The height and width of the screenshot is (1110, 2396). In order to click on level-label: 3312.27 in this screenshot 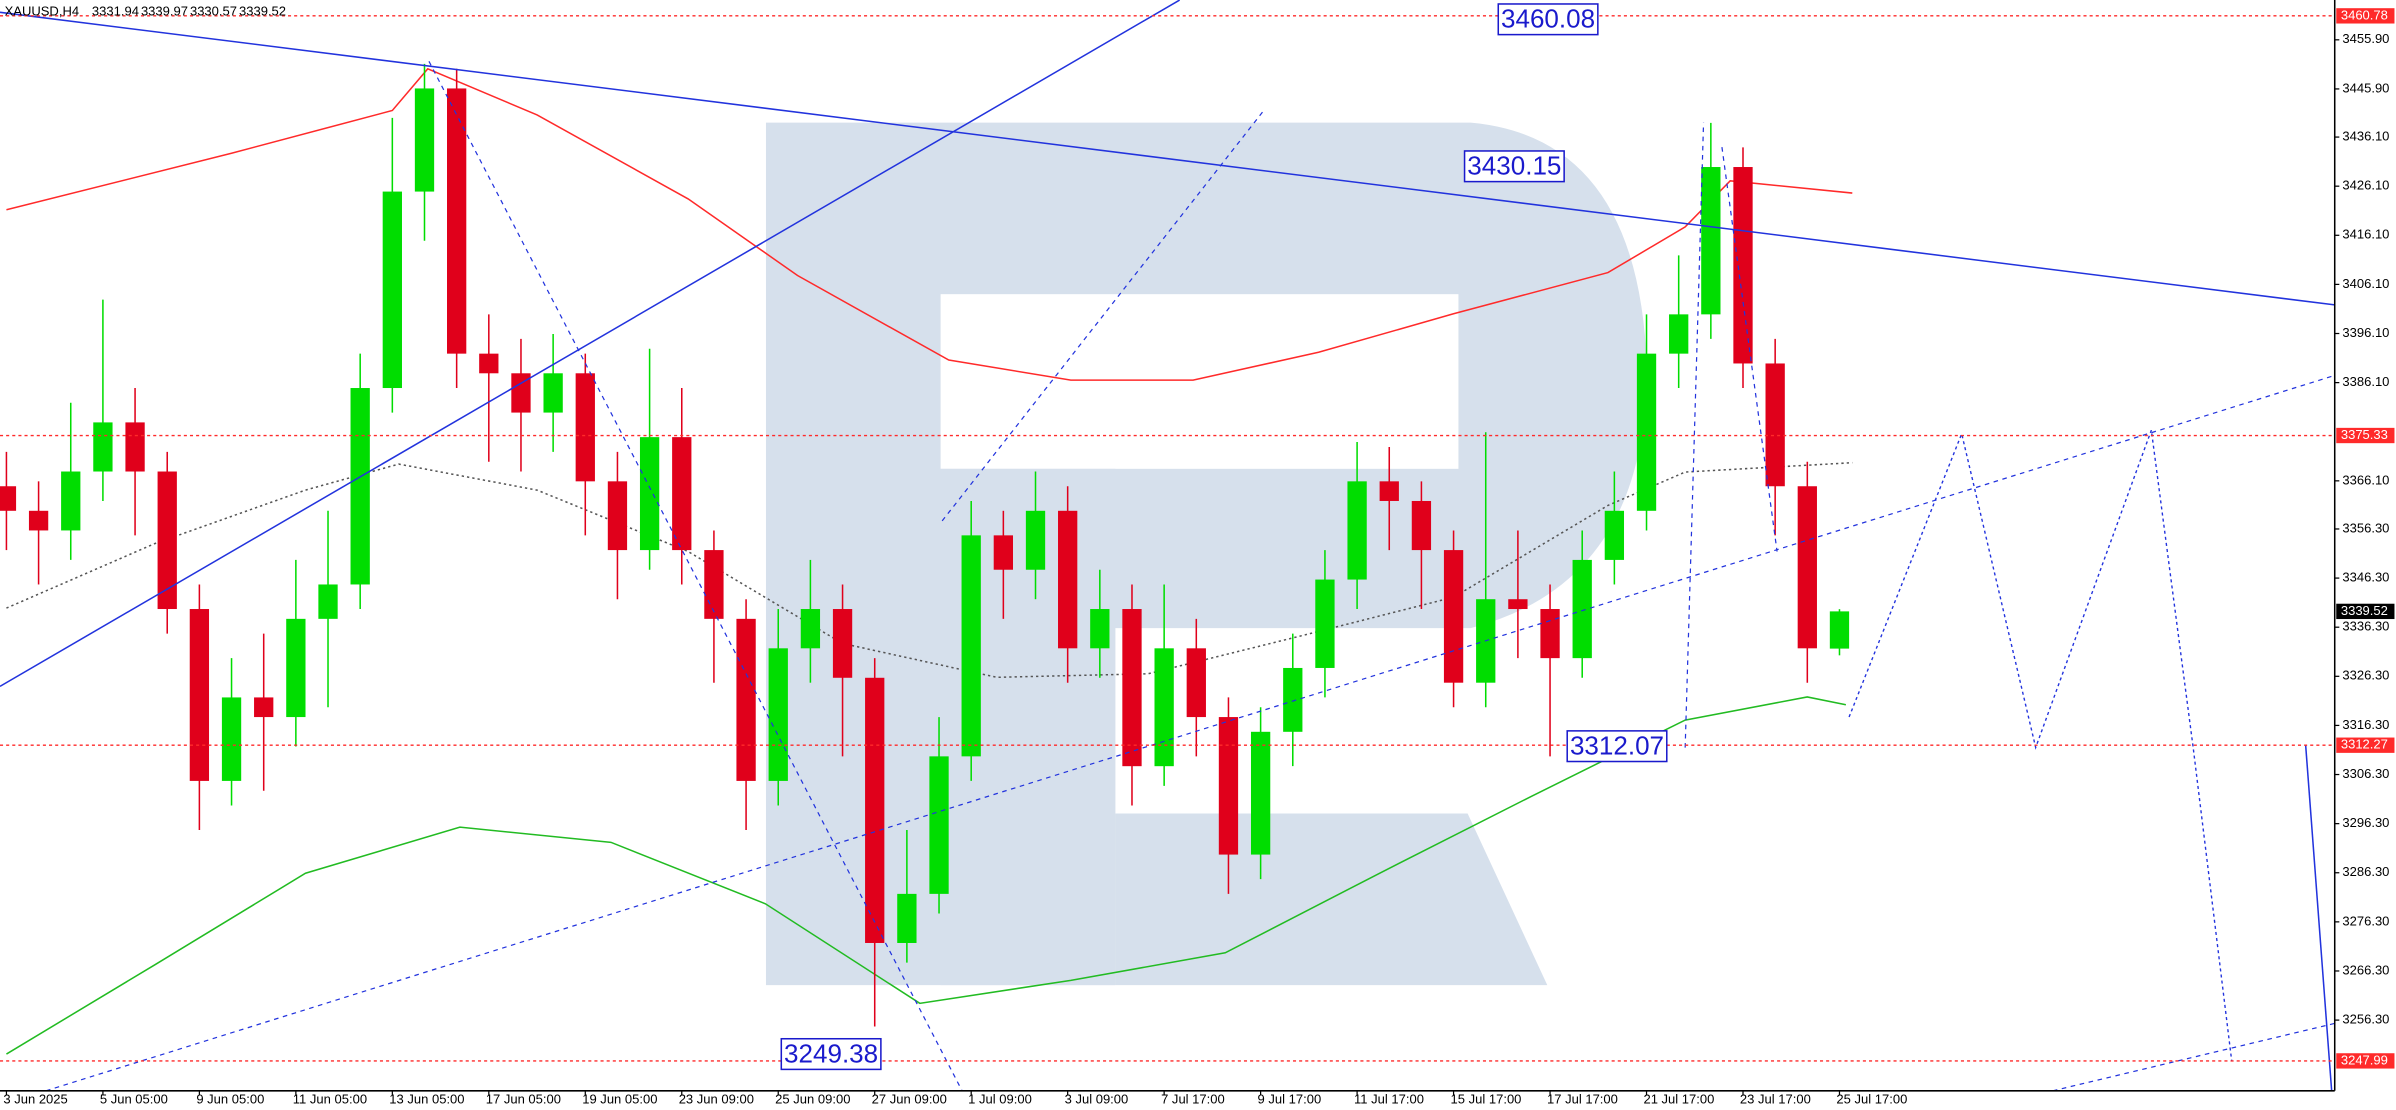, I will do `click(2364, 744)`.